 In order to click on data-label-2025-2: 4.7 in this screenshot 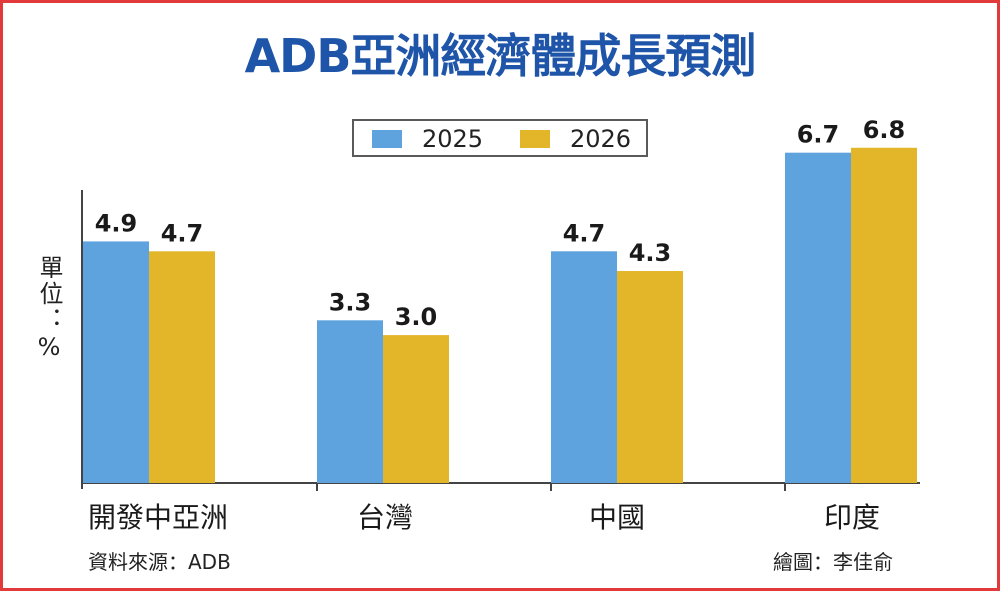, I will do `click(584, 233)`.